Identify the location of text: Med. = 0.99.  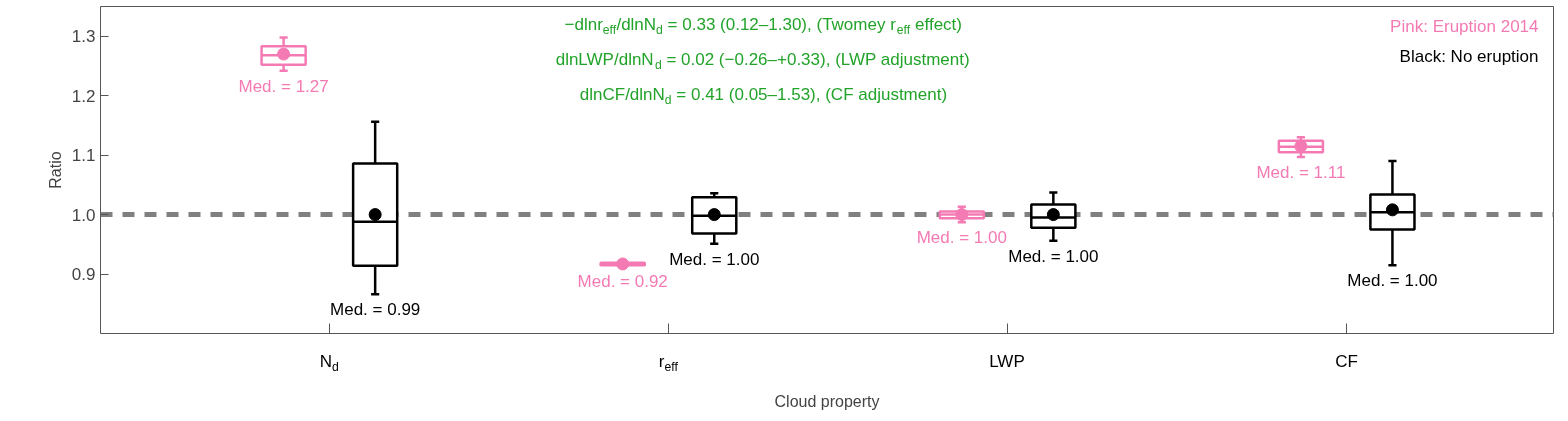
(375, 310).